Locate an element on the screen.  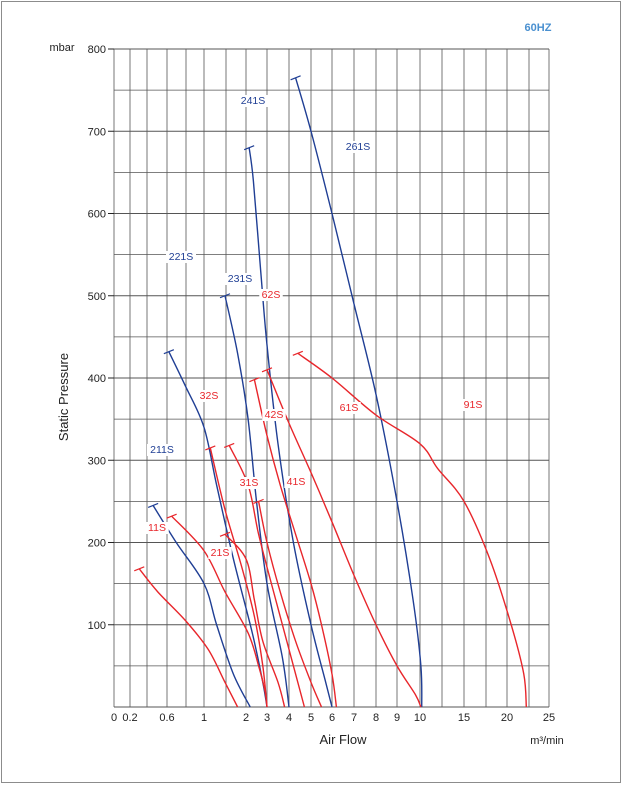
x-axis-title: Air Flow is located at coordinates (344, 739).